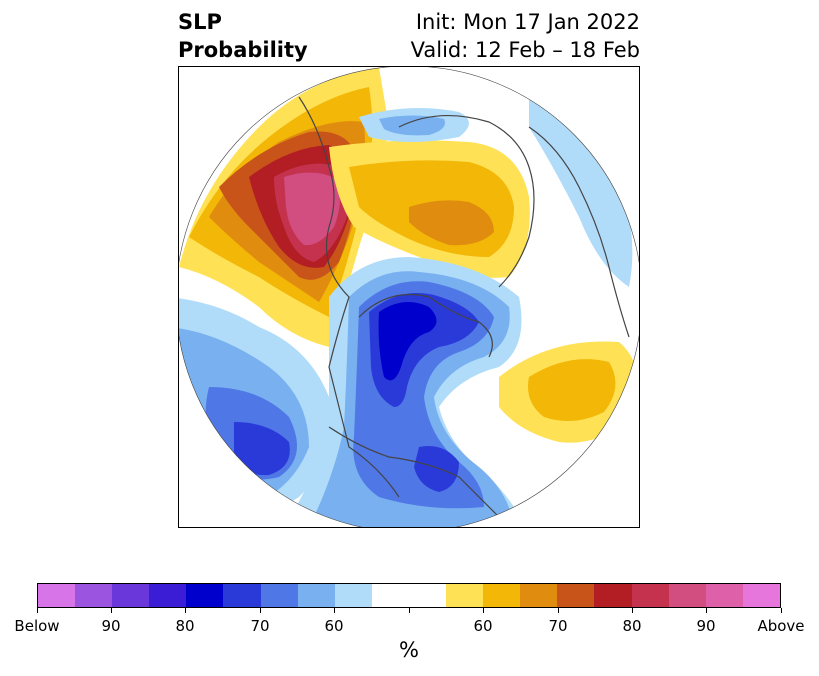 This screenshot has width=819, height=676. I want to click on valid-range: Valid: 12 Feb – 18 Feb, so click(525, 50).